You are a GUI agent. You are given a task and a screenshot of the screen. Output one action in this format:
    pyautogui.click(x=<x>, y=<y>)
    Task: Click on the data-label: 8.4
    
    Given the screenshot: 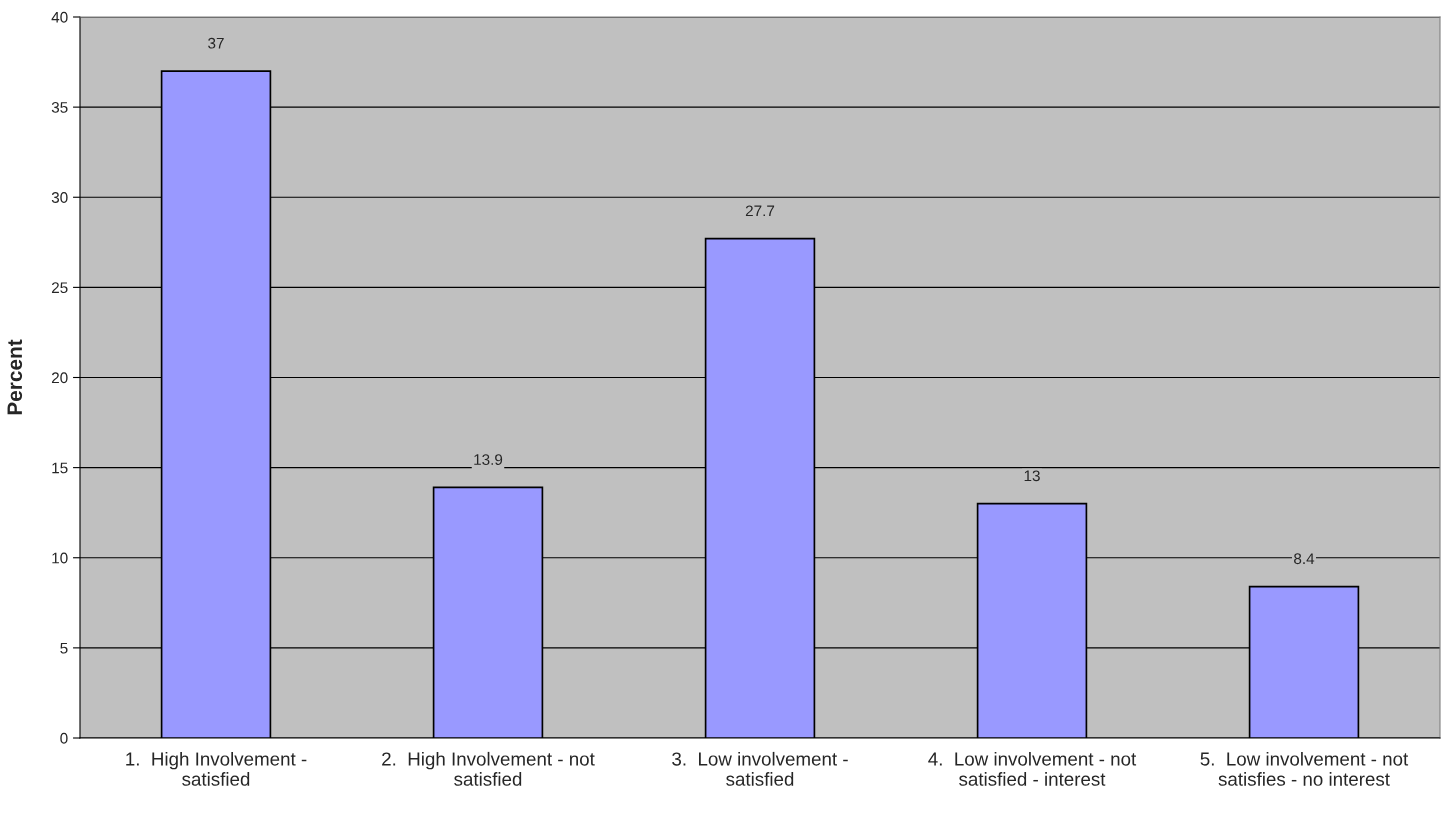 What is the action you would take?
    pyautogui.click(x=1304, y=559)
    